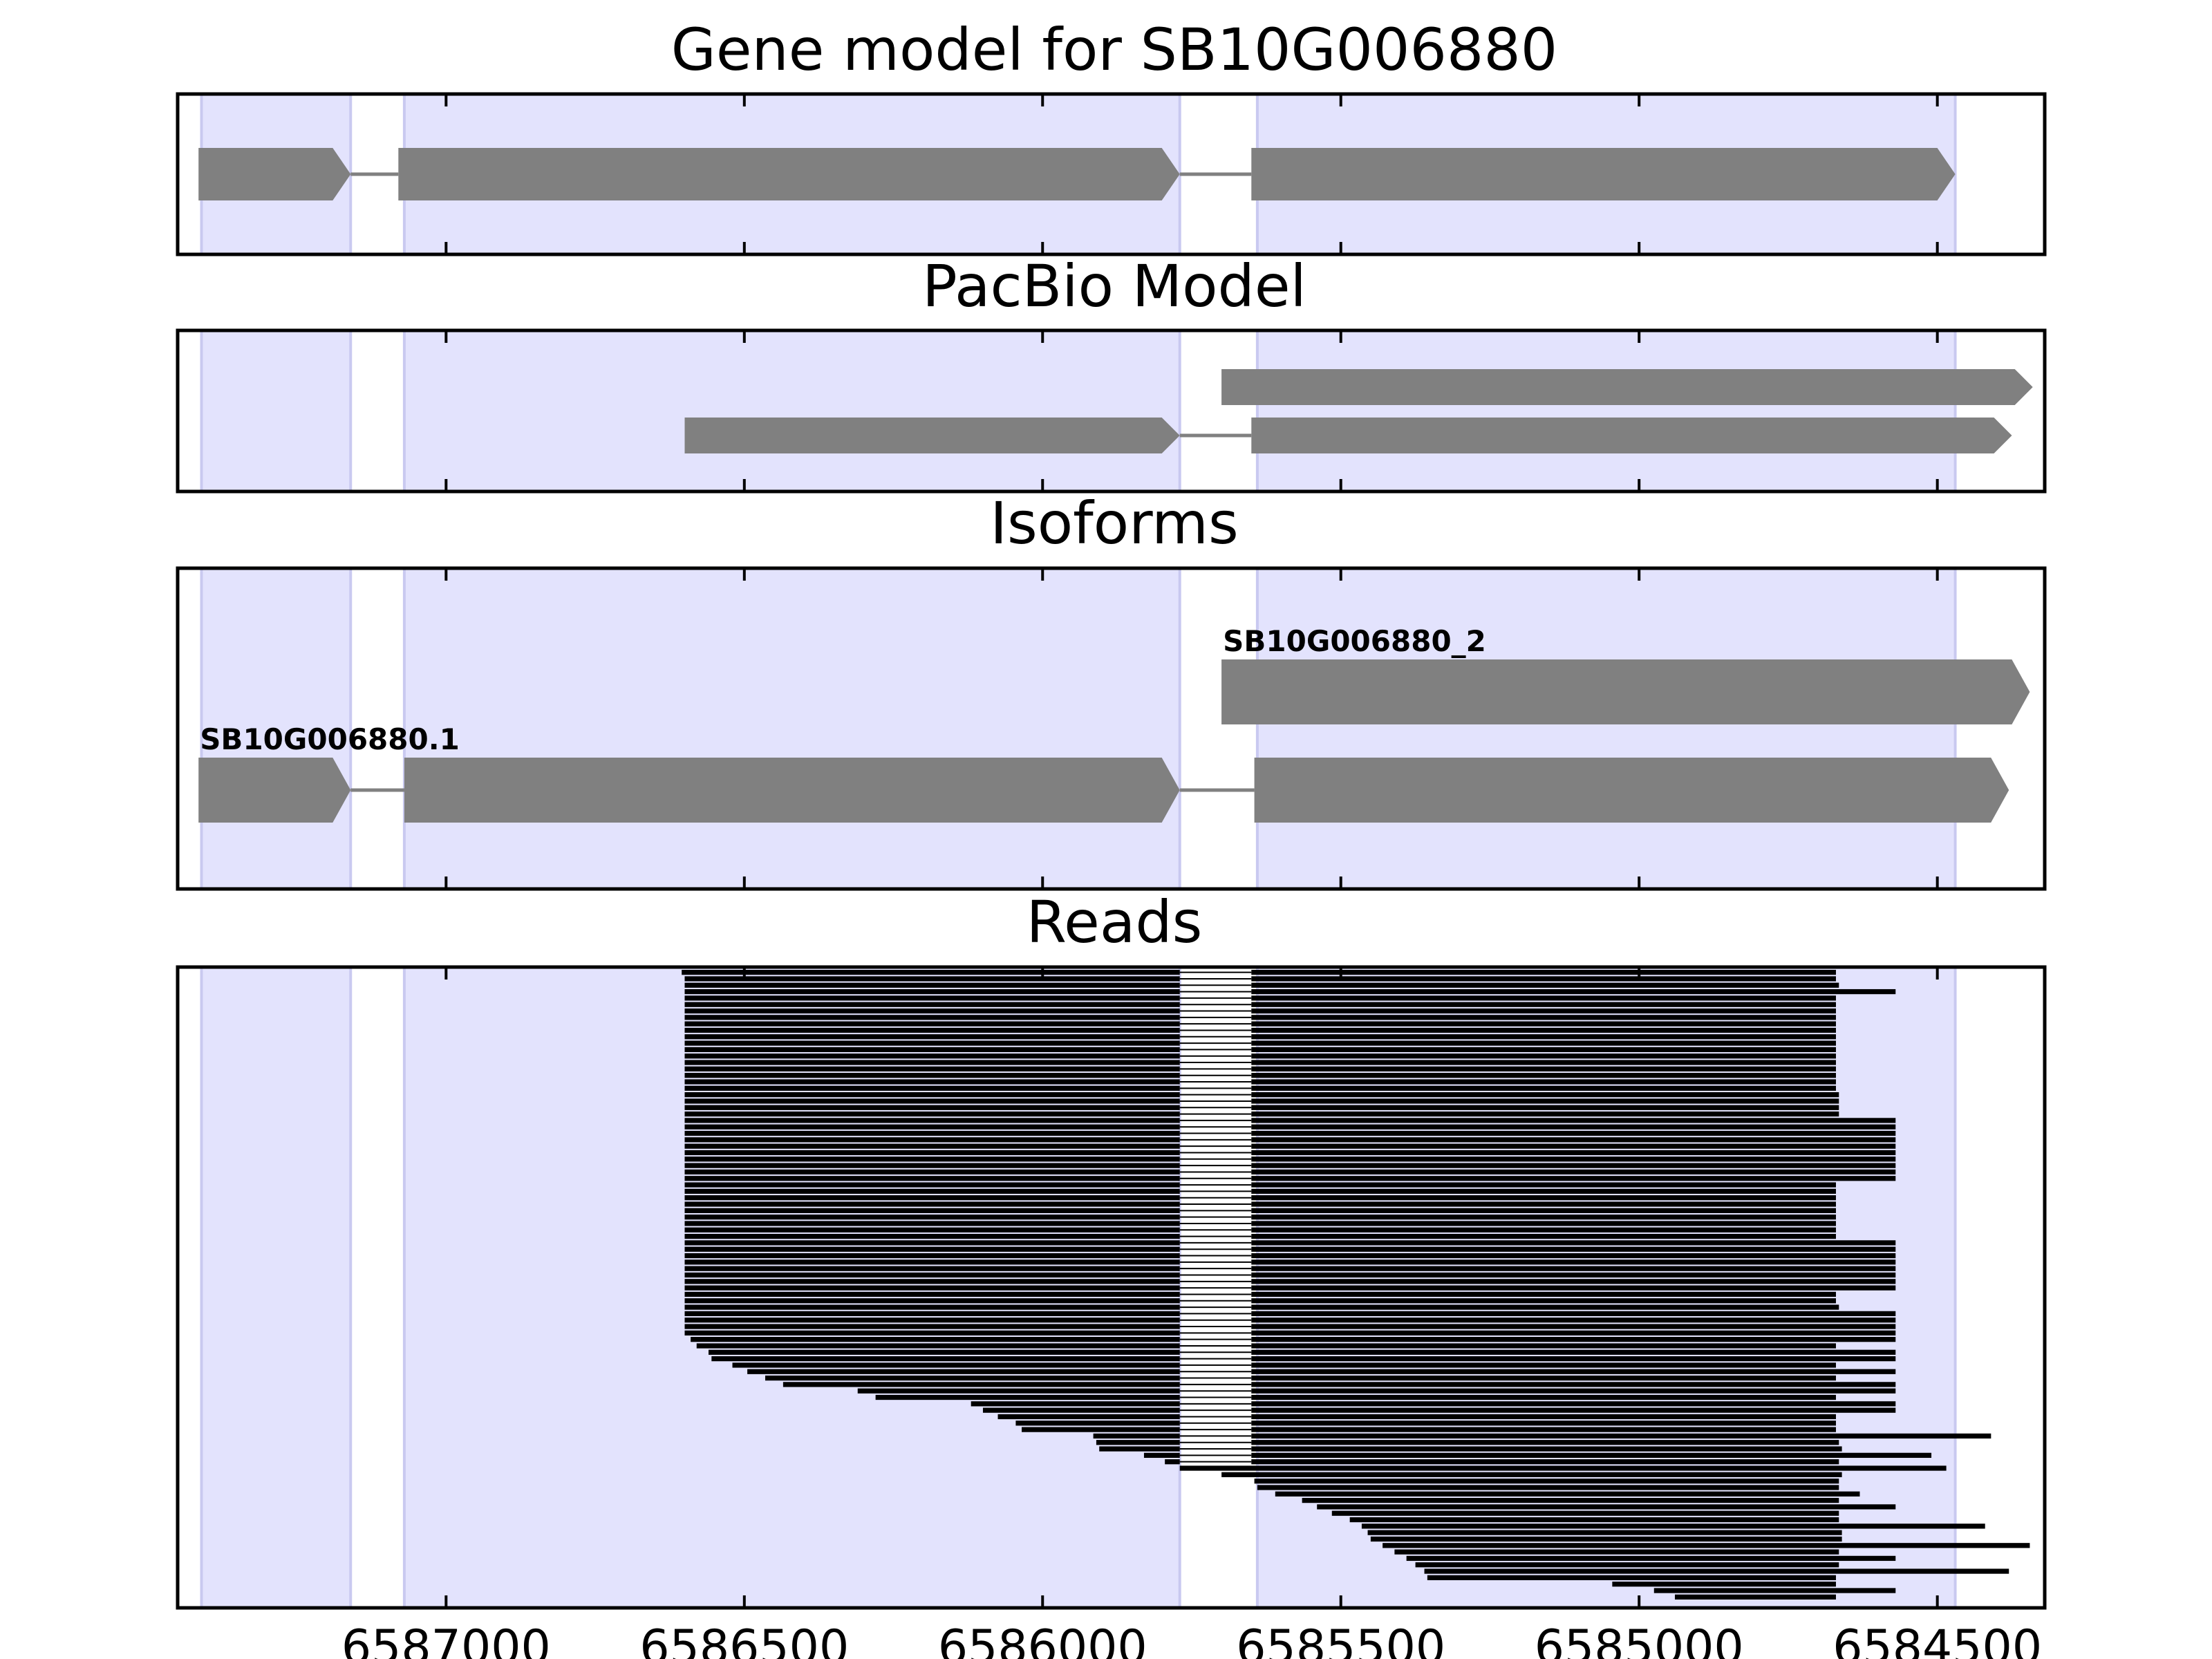 The width and height of the screenshot is (2212, 1659). I want to click on gene-model-panel, so click(1111, 174).